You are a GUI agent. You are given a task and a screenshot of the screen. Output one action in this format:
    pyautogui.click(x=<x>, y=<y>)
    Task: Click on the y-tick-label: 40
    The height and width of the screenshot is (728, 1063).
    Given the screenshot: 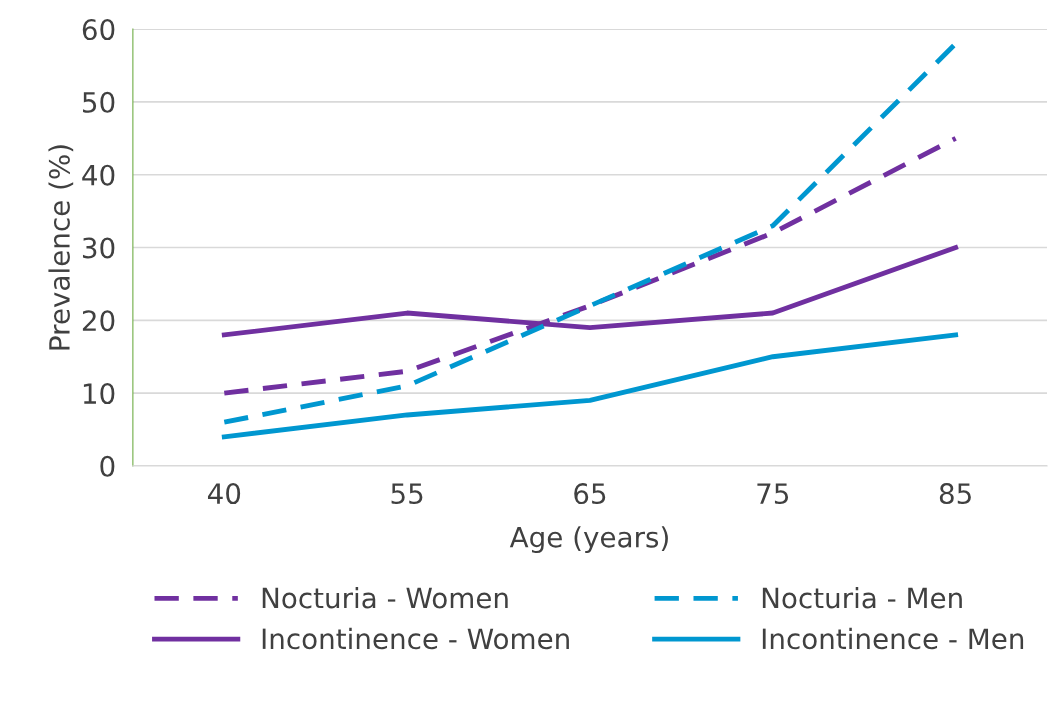 What is the action you would take?
    pyautogui.click(x=98, y=175)
    